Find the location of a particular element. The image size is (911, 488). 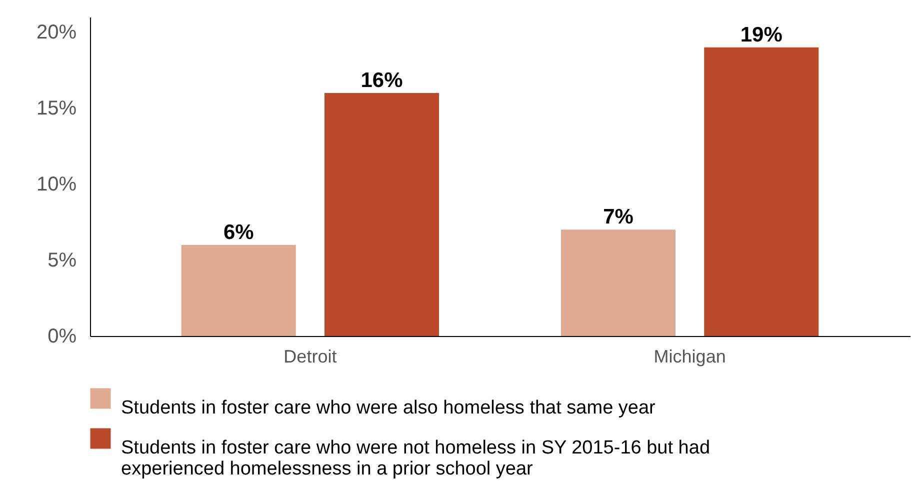

x-tick-label: Detroit is located at coordinates (310, 356).